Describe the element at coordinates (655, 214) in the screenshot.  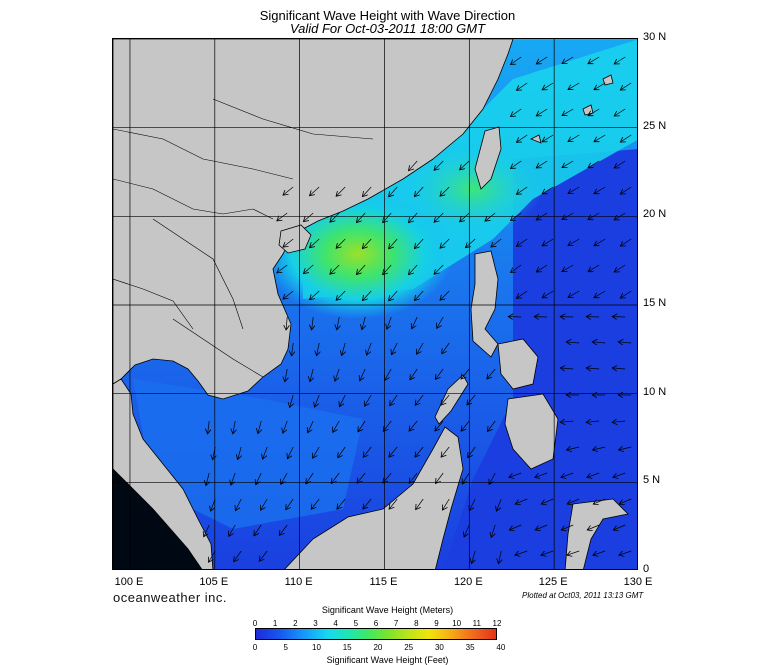
I see `latitude-label: 20 N` at that location.